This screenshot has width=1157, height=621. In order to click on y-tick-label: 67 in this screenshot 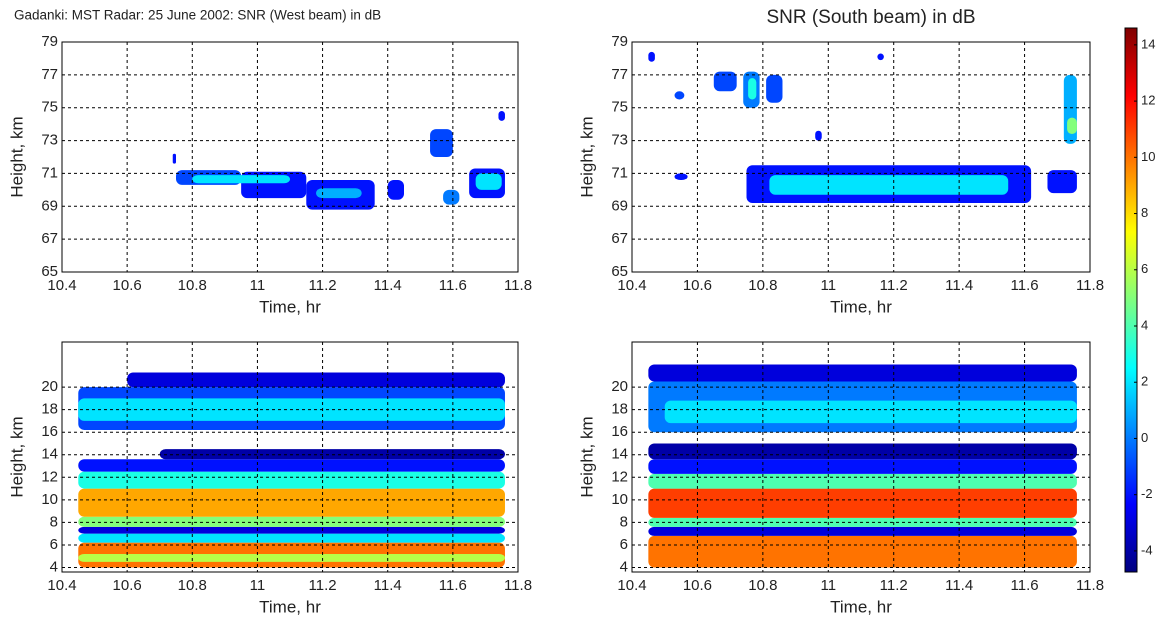, I will do `click(49, 238)`.